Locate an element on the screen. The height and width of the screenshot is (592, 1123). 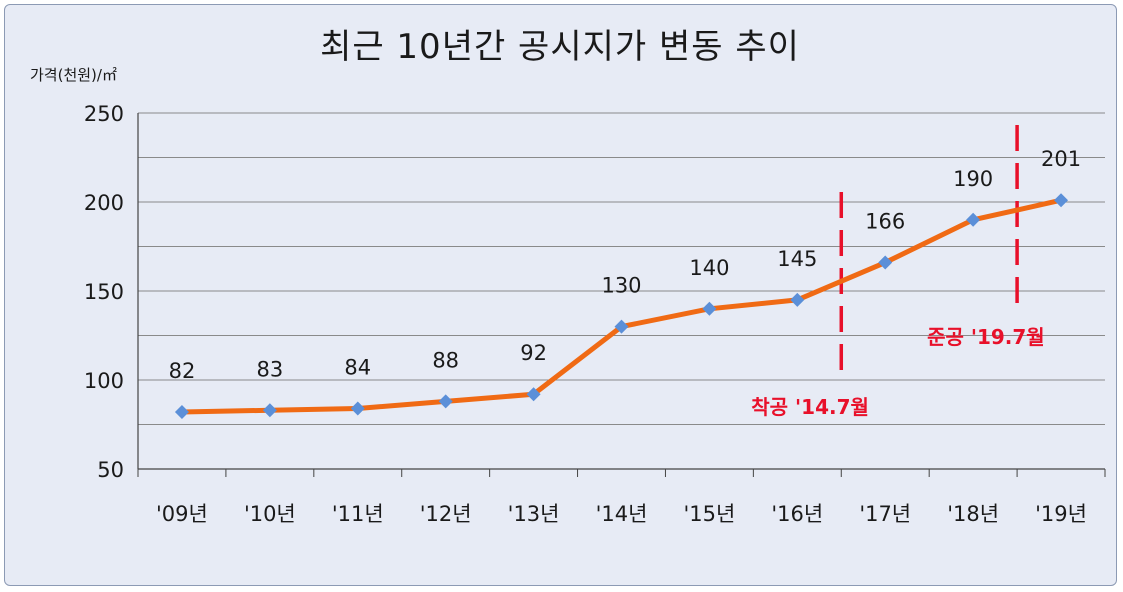
data-label: 166 is located at coordinates (885, 222).